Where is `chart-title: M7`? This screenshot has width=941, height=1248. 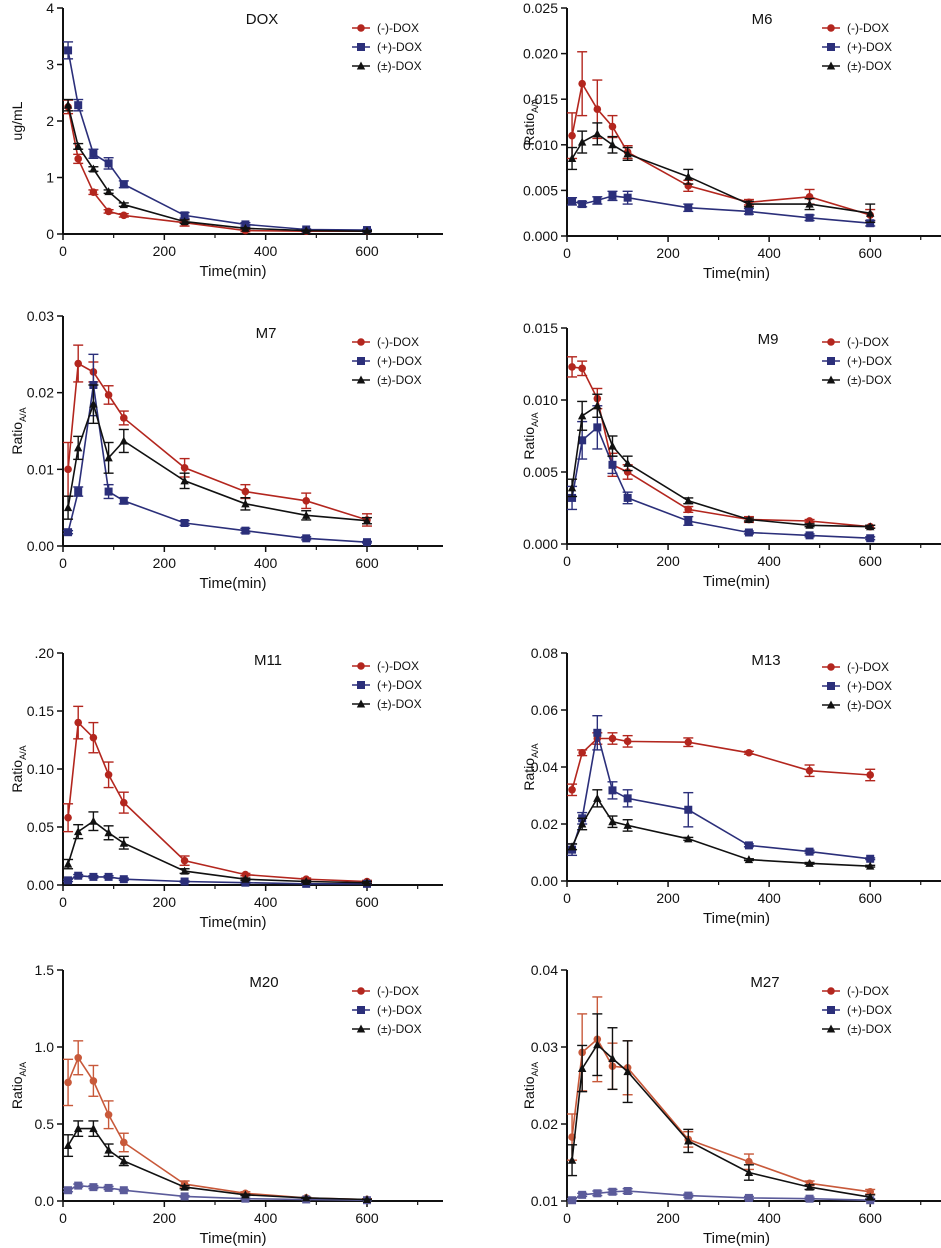
chart-title: M7 is located at coordinates (266, 333).